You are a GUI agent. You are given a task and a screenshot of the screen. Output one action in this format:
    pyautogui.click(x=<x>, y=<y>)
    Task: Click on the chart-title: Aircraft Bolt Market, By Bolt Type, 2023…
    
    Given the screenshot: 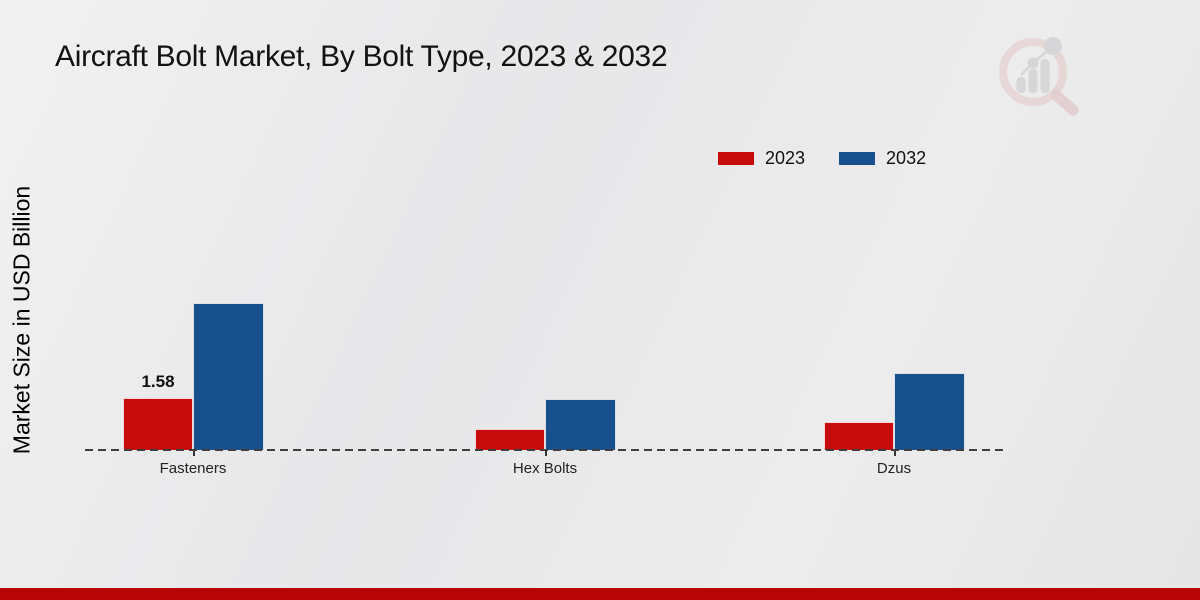 What is the action you would take?
    pyautogui.click(x=361, y=56)
    